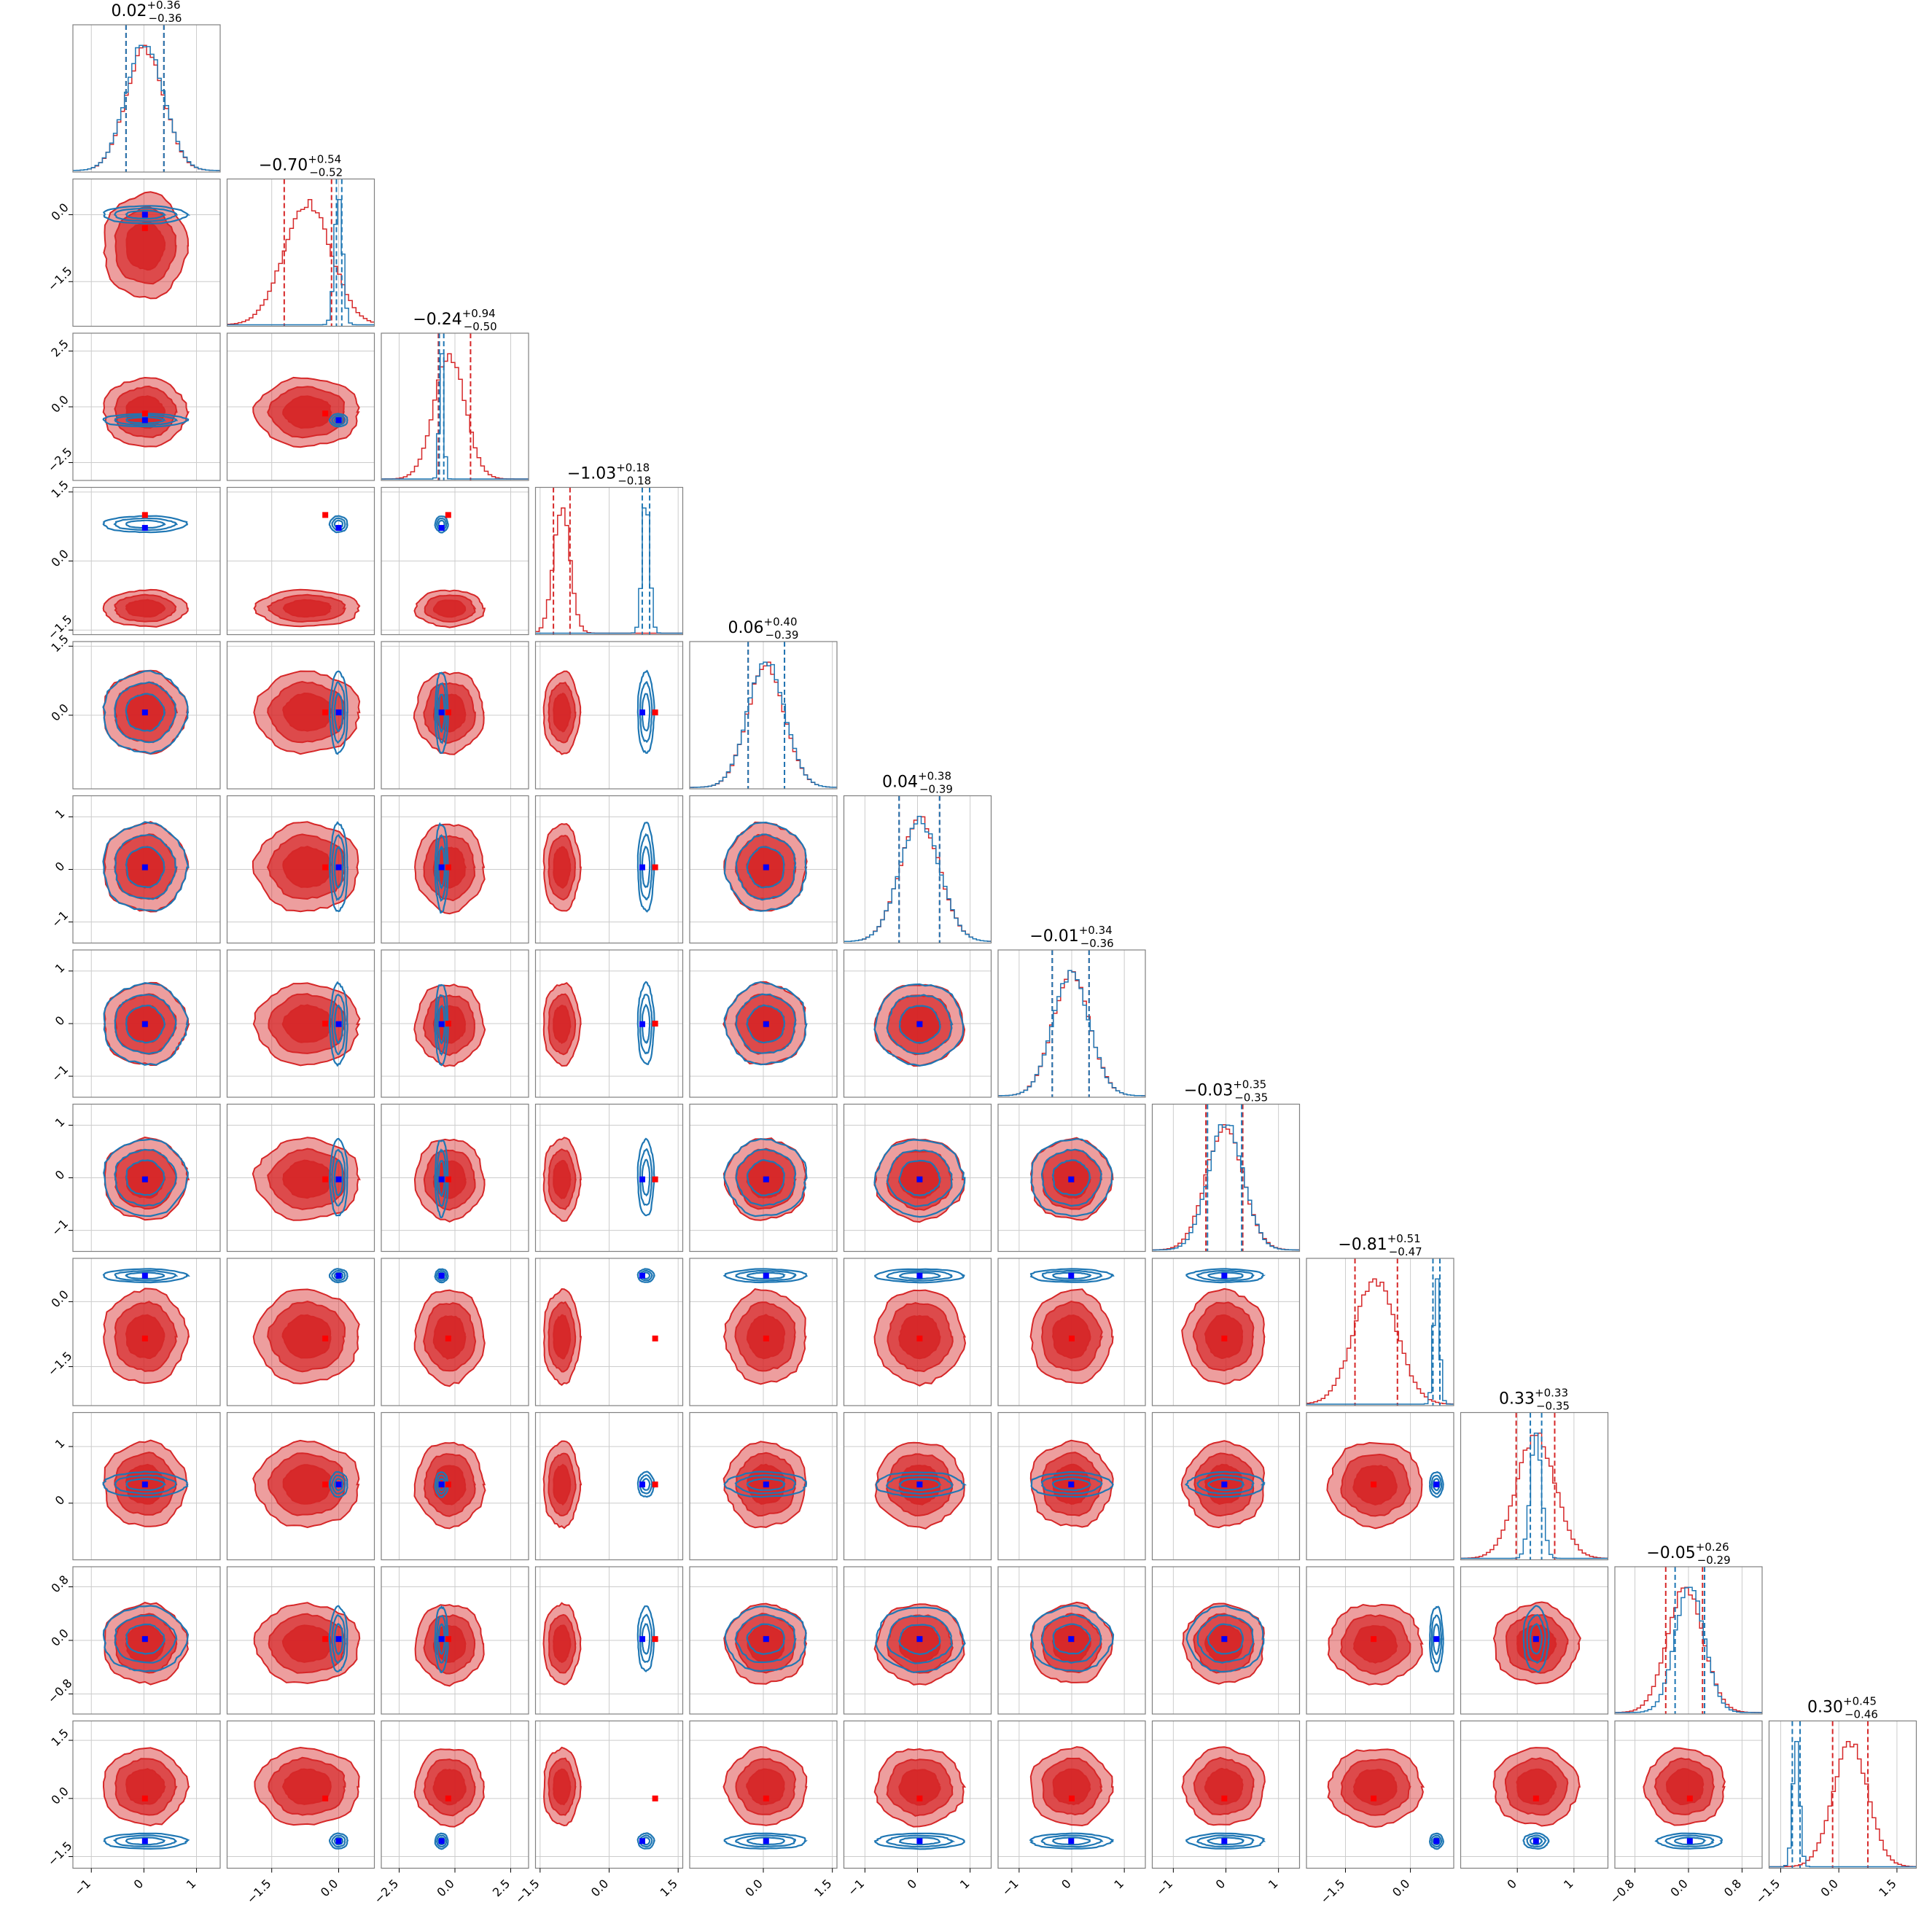 The height and width of the screenshot is (1932, 1932). What do you see at coordinates (917, 857) in the screenshot?
I see `diagonal-panel-5-5: 0.04+0.38 −0.39` at bounding box center [917, 857].